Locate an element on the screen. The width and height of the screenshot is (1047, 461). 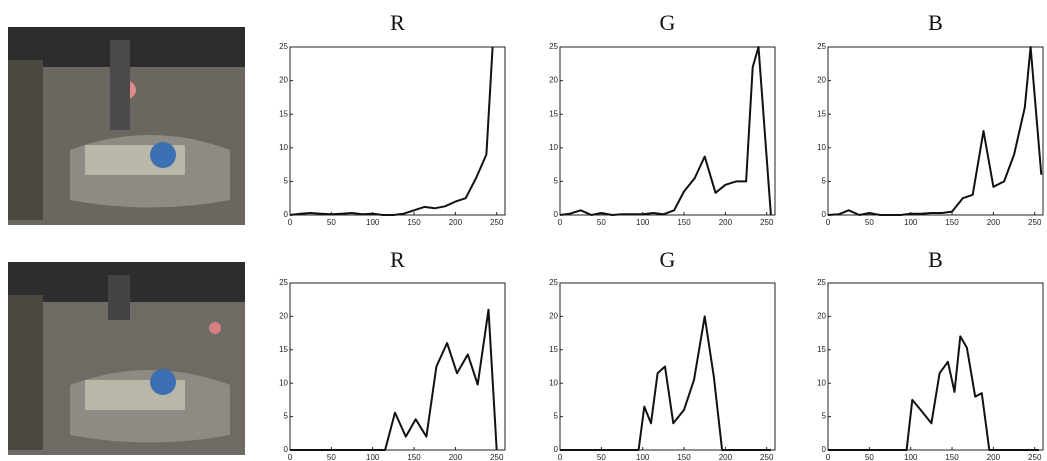
photo-bottom is located at coordinates (126, 358).